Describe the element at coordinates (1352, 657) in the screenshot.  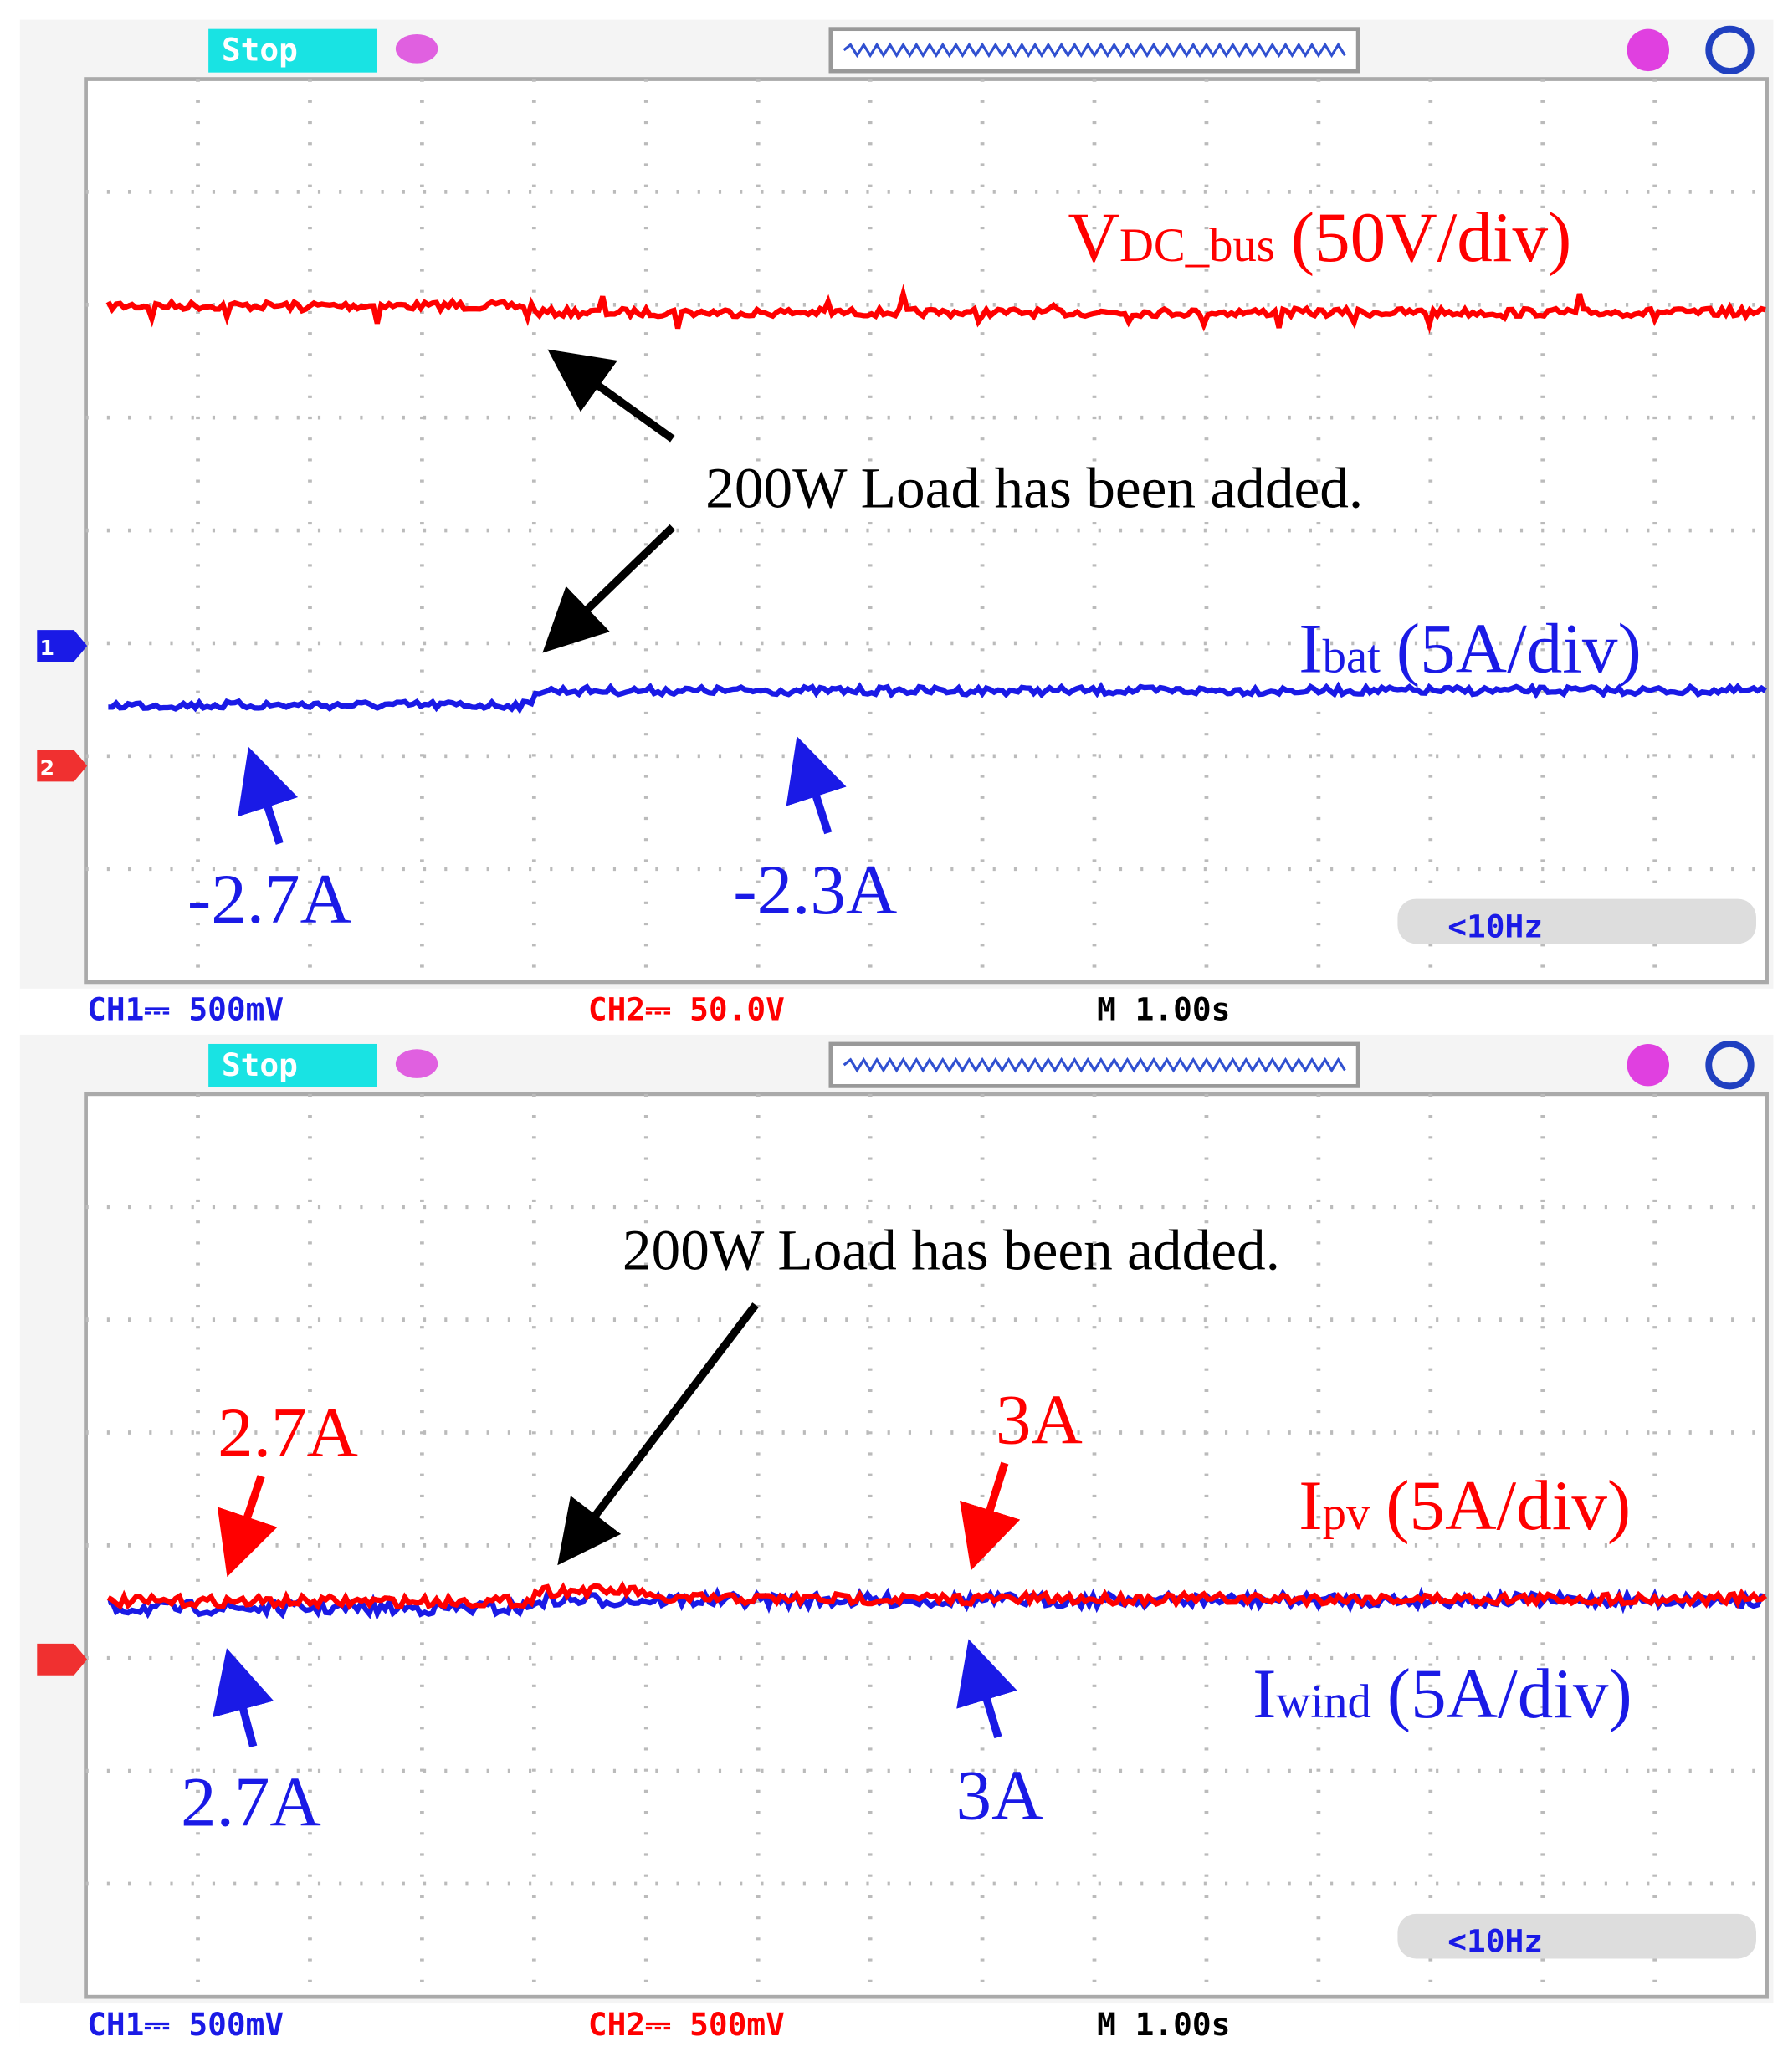
I see `subscript: bat` at that location.